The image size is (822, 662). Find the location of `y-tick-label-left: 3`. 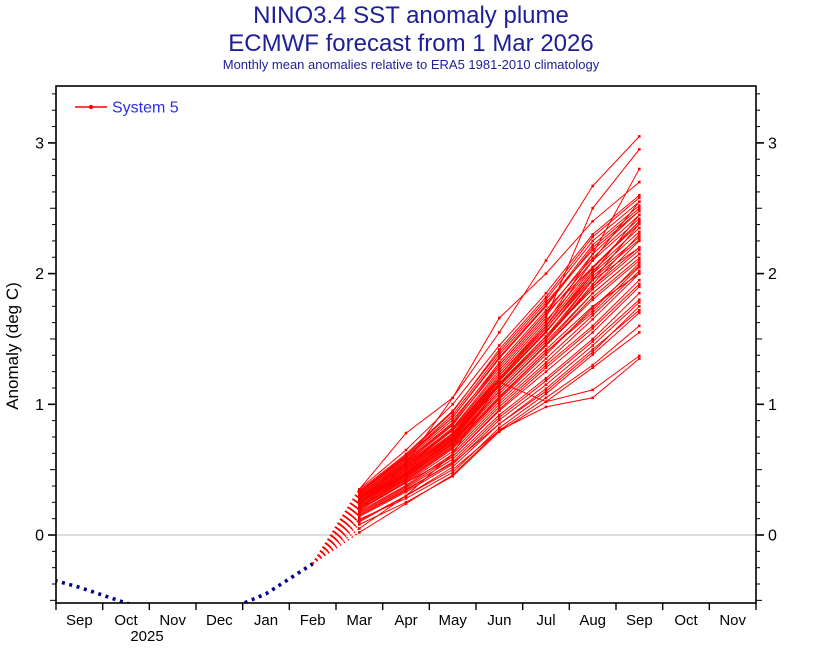

y-tick-label-left: 3 is located at coordinates (39, 143).